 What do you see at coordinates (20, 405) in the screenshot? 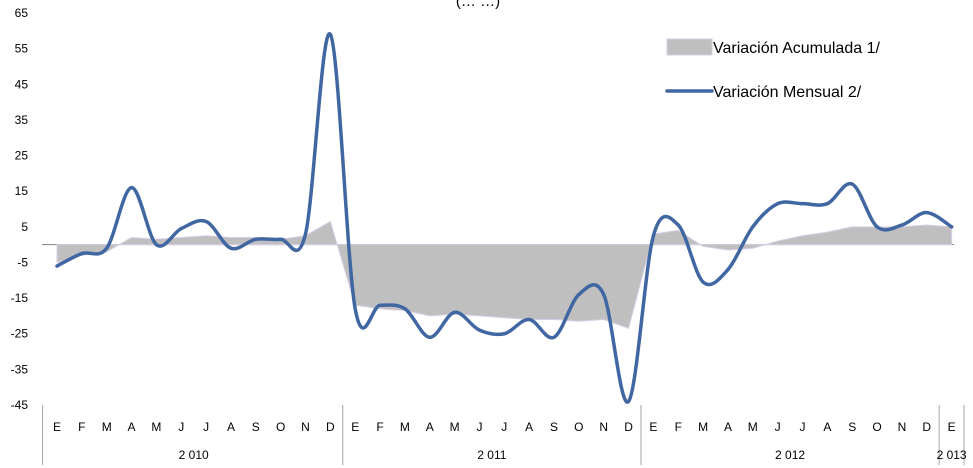
I see `y-tick-label: -45` at bounding box center [20, 405].